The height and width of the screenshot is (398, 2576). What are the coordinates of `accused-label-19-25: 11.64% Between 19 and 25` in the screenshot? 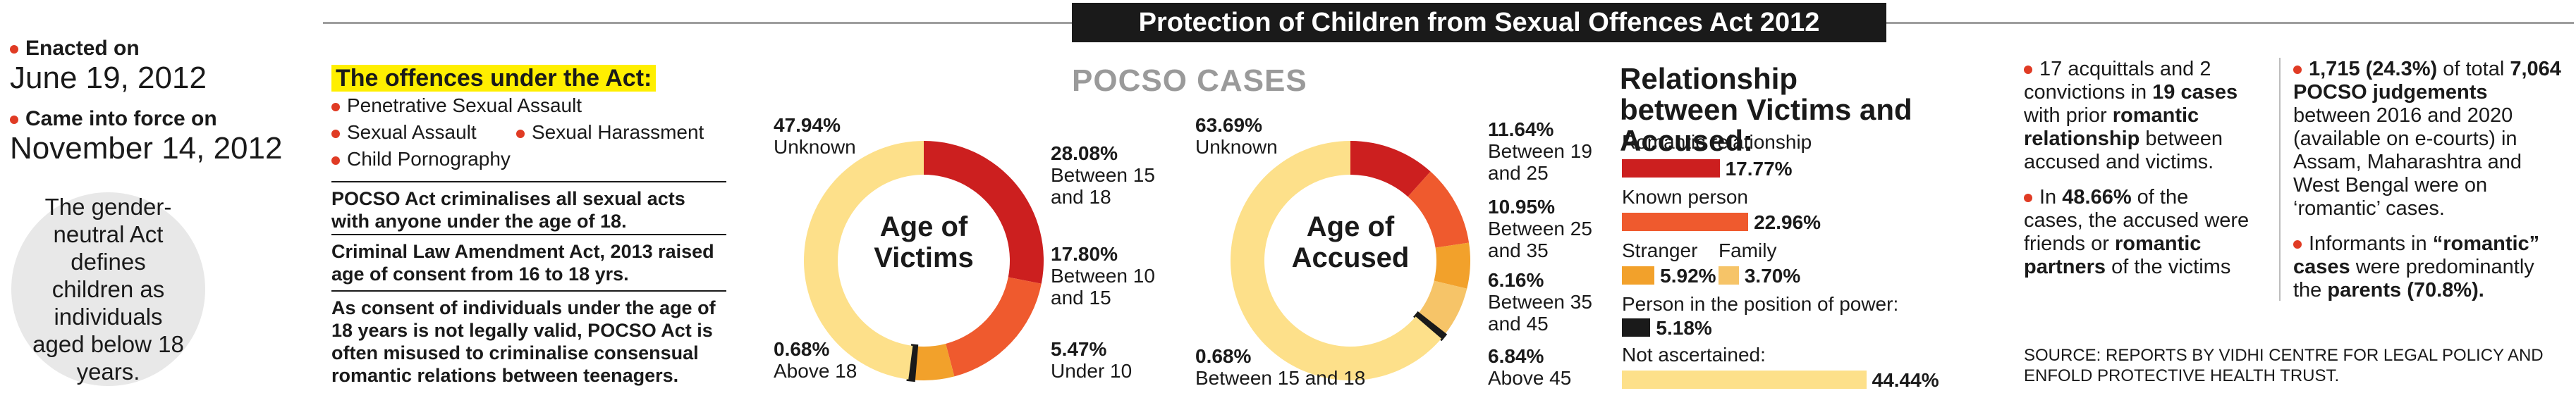 It's located at (1541, 151).